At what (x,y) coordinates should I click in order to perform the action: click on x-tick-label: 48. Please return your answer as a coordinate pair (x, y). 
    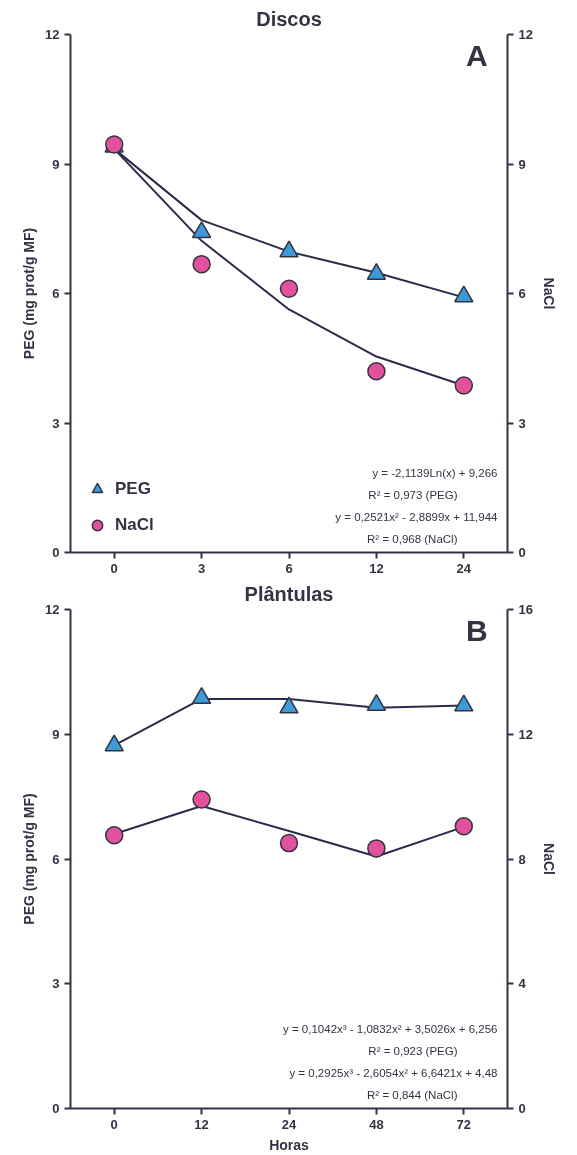
    Looking at the image, I should click on (376, 1124).